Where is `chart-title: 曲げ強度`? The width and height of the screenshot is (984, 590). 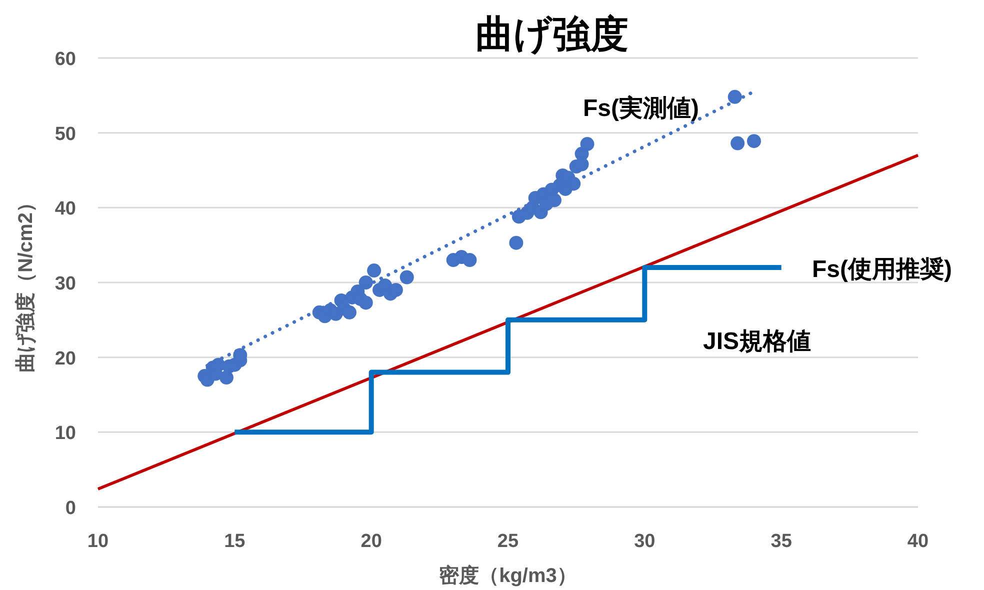 chart-title: 曲げ強度 is located at coordinates (552, 34).